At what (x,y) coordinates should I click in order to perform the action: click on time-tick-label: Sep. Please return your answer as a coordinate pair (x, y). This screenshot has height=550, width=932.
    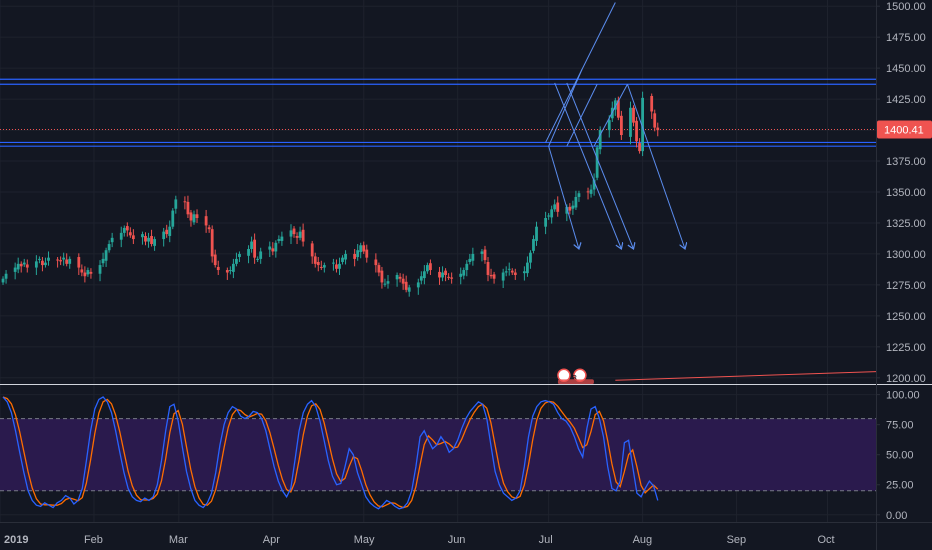
    Looking at the image, I should click on (737, 540).